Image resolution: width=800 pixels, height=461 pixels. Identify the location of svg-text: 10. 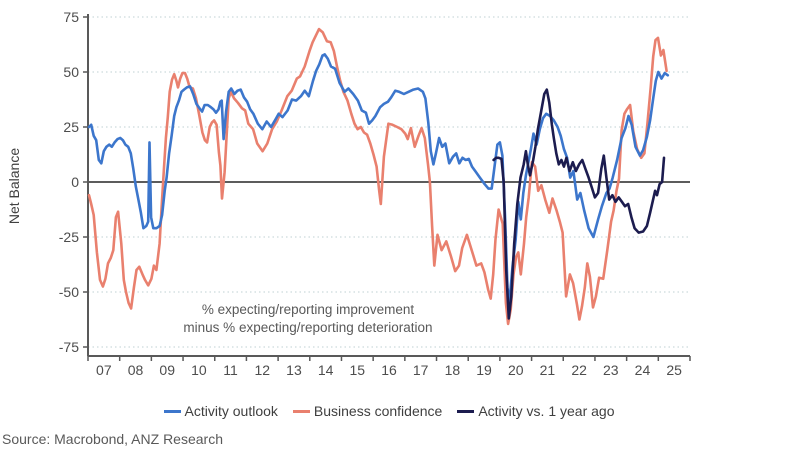
(199, 370).